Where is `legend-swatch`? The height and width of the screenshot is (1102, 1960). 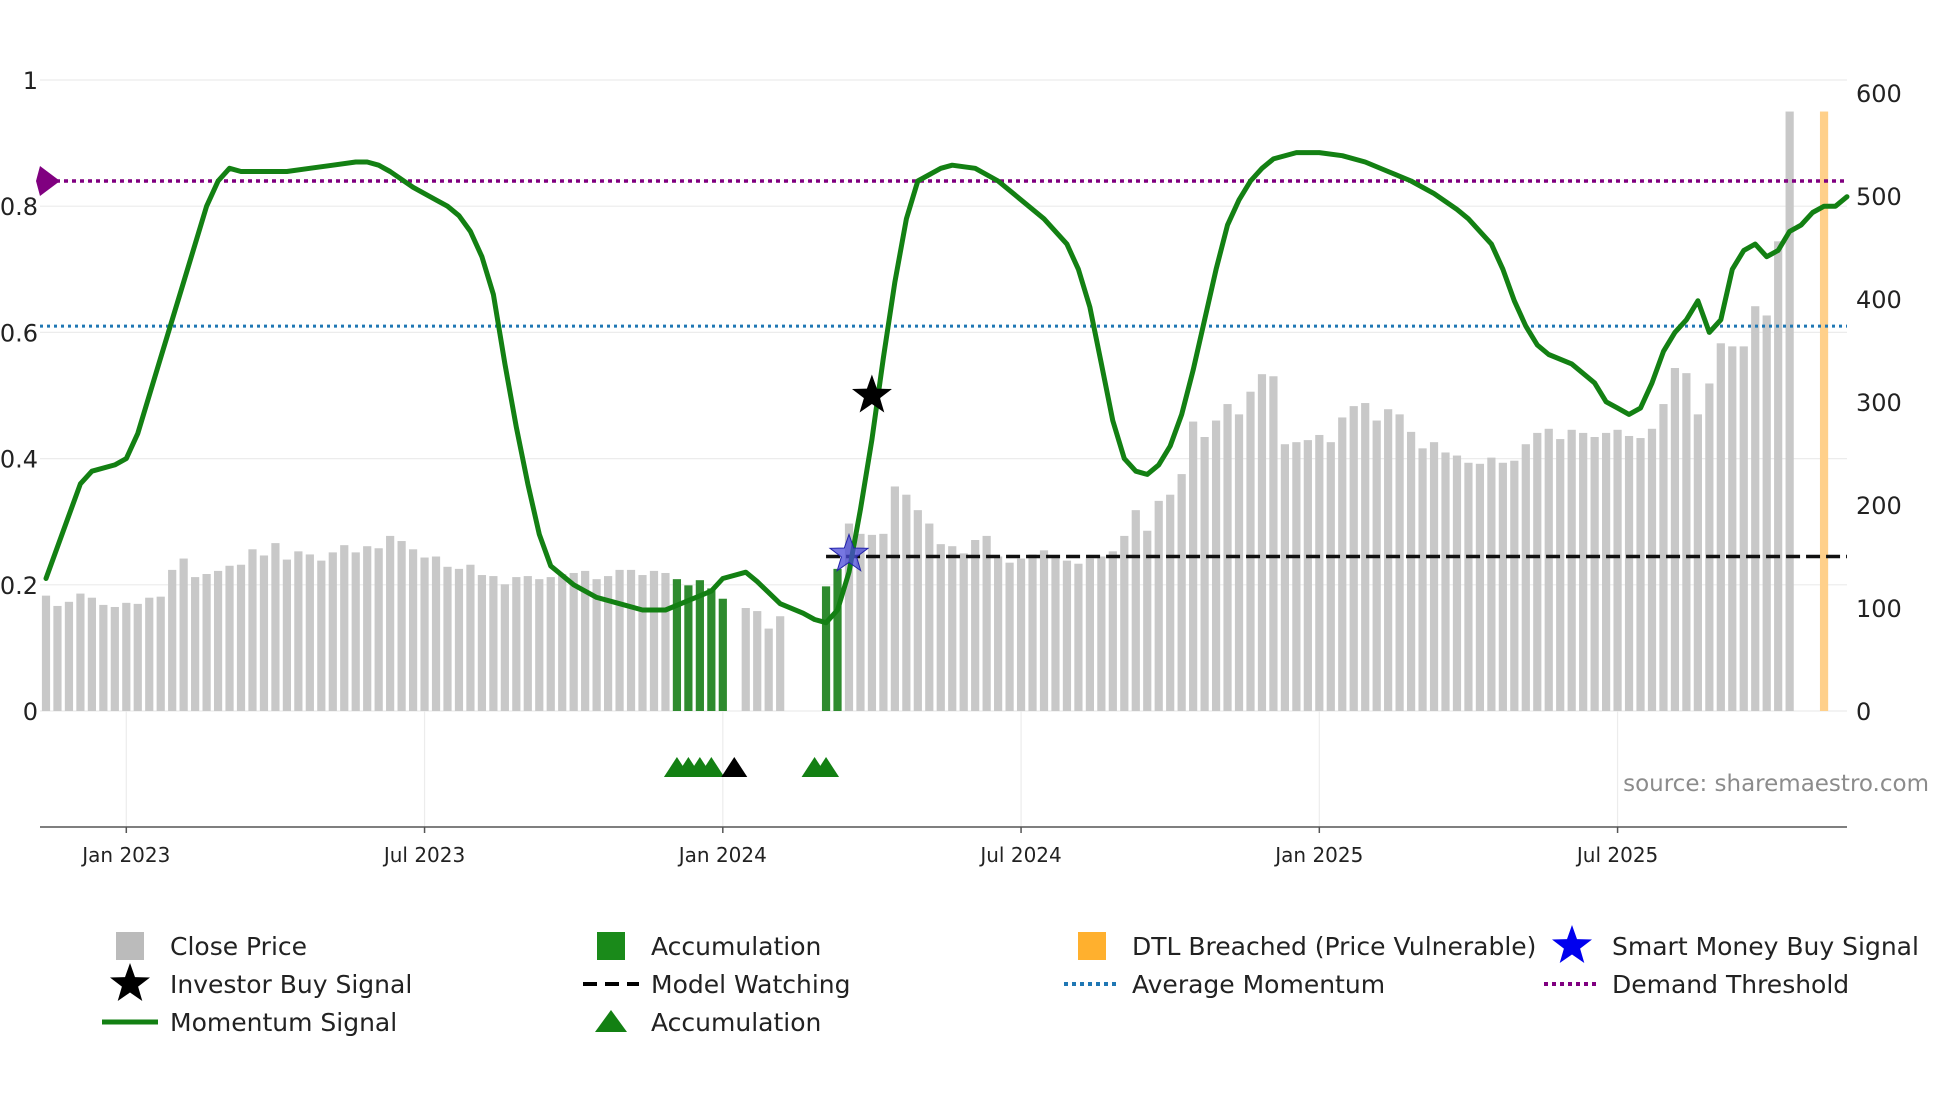
legend-swatch is located at coordinates (611, 946).